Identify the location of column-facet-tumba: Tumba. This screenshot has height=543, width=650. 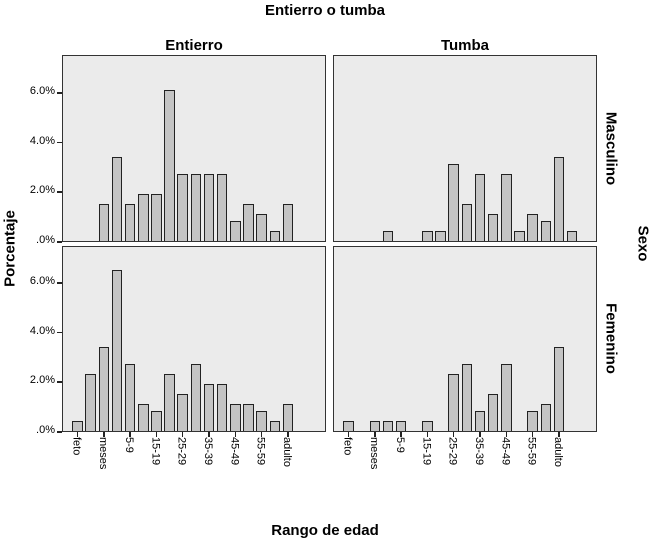
(465, 45).